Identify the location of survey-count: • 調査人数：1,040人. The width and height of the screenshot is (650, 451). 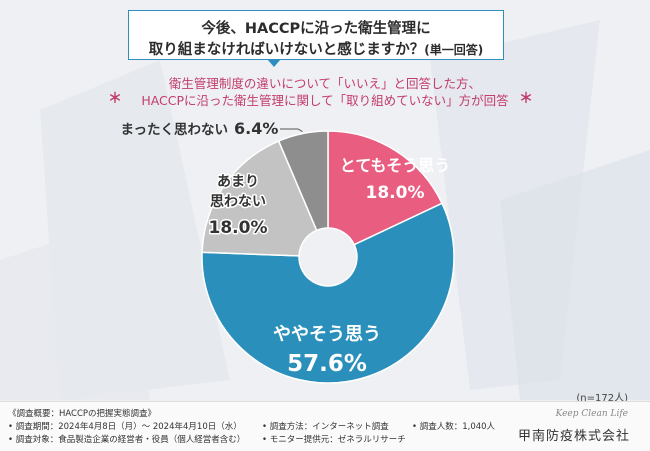
(454, 427).